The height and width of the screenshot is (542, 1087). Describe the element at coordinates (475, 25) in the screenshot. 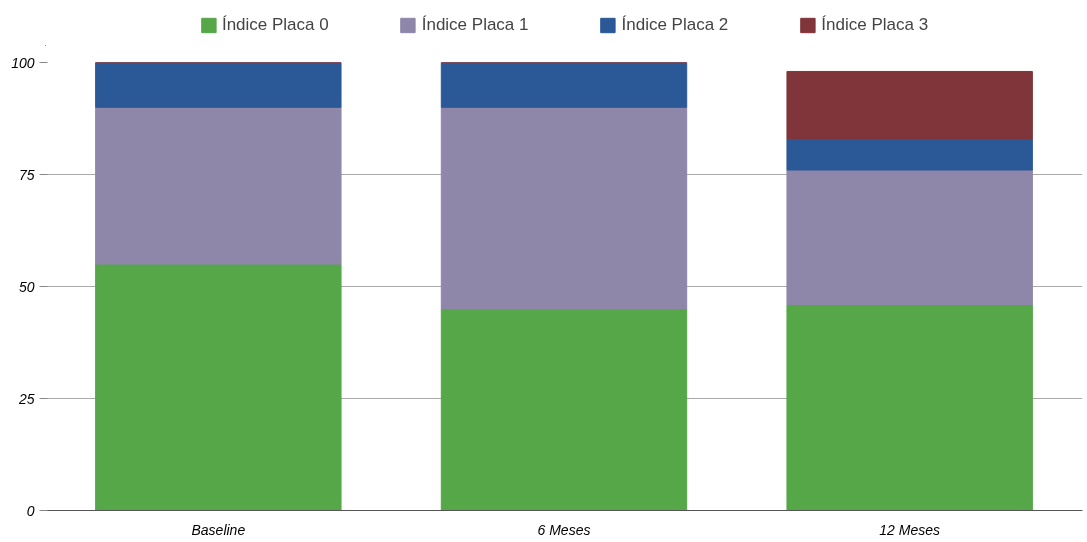

I see `legend-label: Índice Placa 1` at that location.